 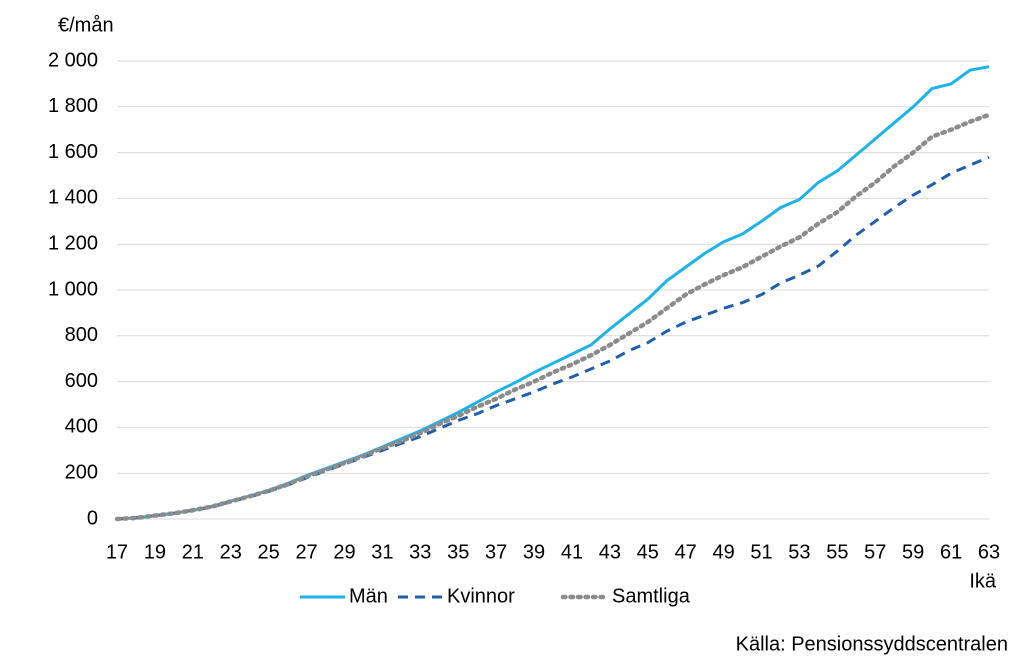 I want to click on source: Källa: Pensionssyddscentralen, so click(x=872, y=644).